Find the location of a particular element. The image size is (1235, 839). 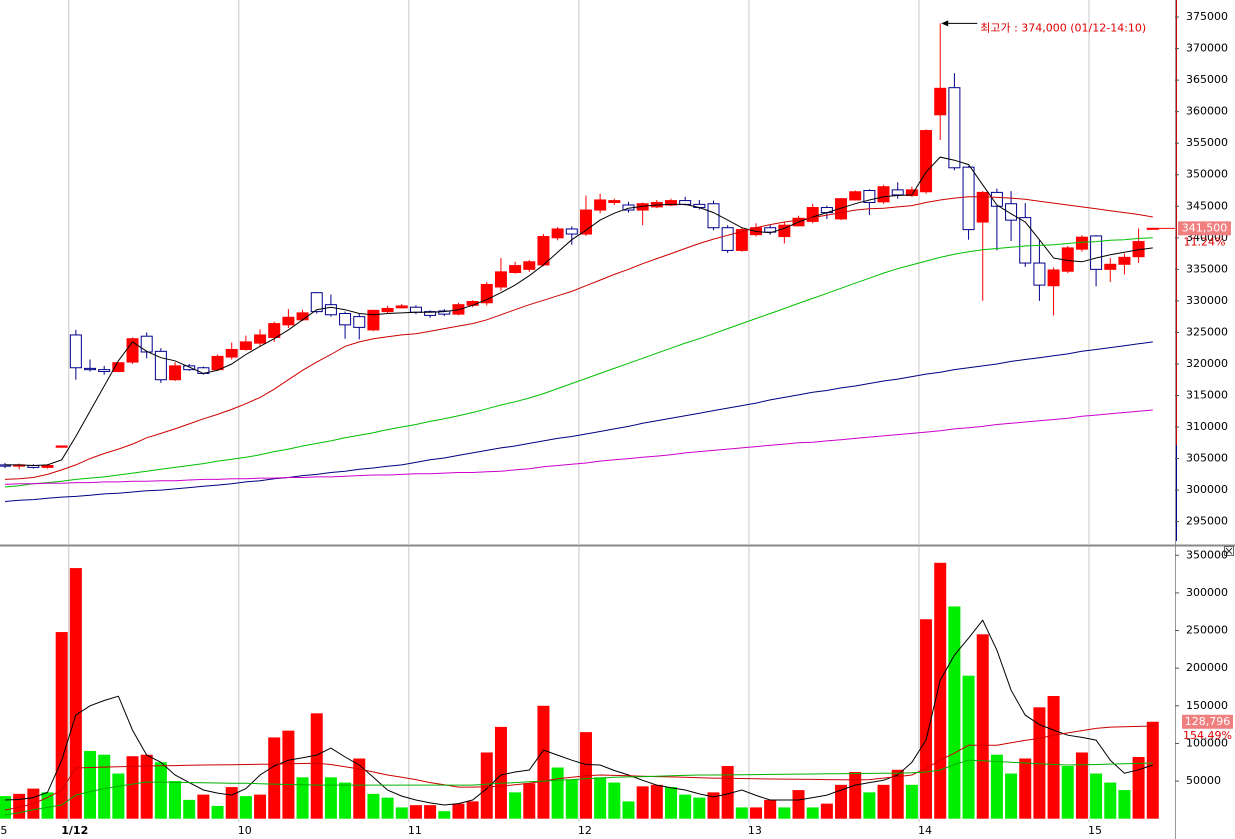

y-tick-label: 360000 is located at coordinates (1207, 111).